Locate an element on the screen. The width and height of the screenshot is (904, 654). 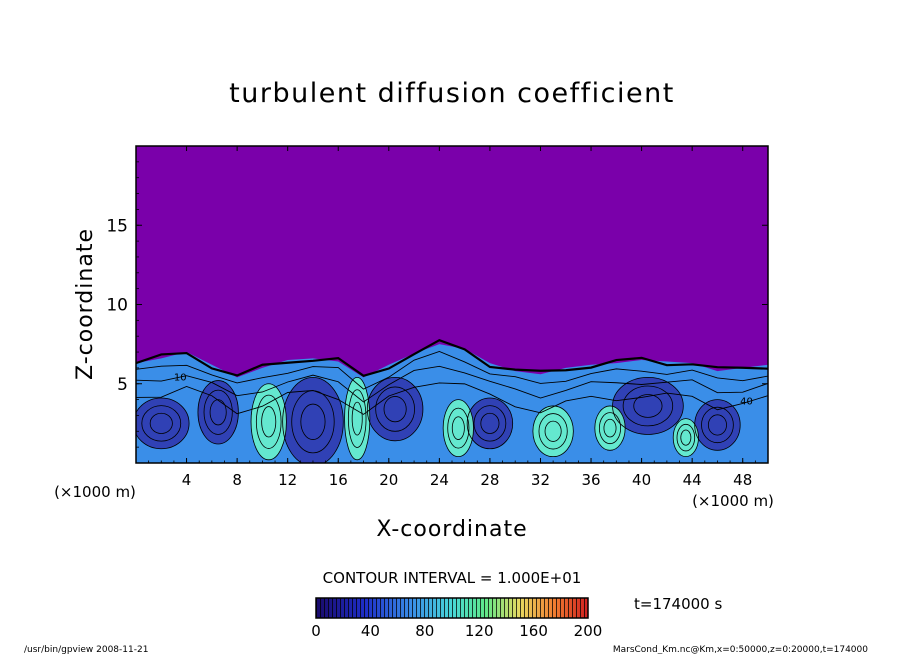
colorbar-tick-label: 160 is located at coordinates (533, 631).